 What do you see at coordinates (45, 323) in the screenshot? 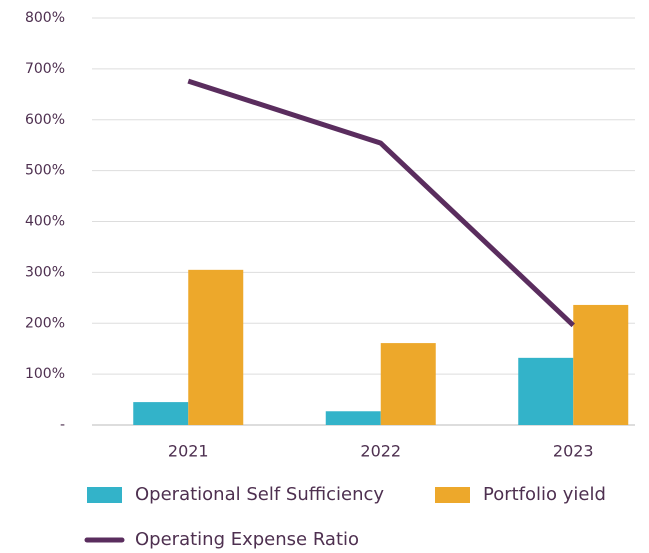
I see `y-tick-label: 200%` at bounding box center [45, 323].